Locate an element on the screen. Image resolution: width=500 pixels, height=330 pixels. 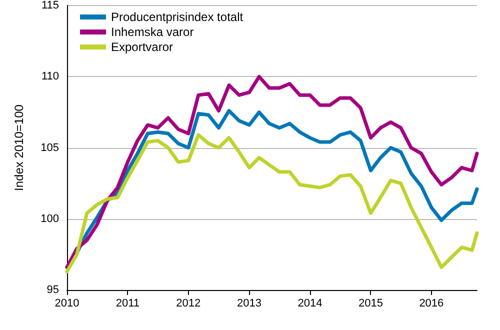
y-tick-label: 110 is located at coordinates (50, 76).